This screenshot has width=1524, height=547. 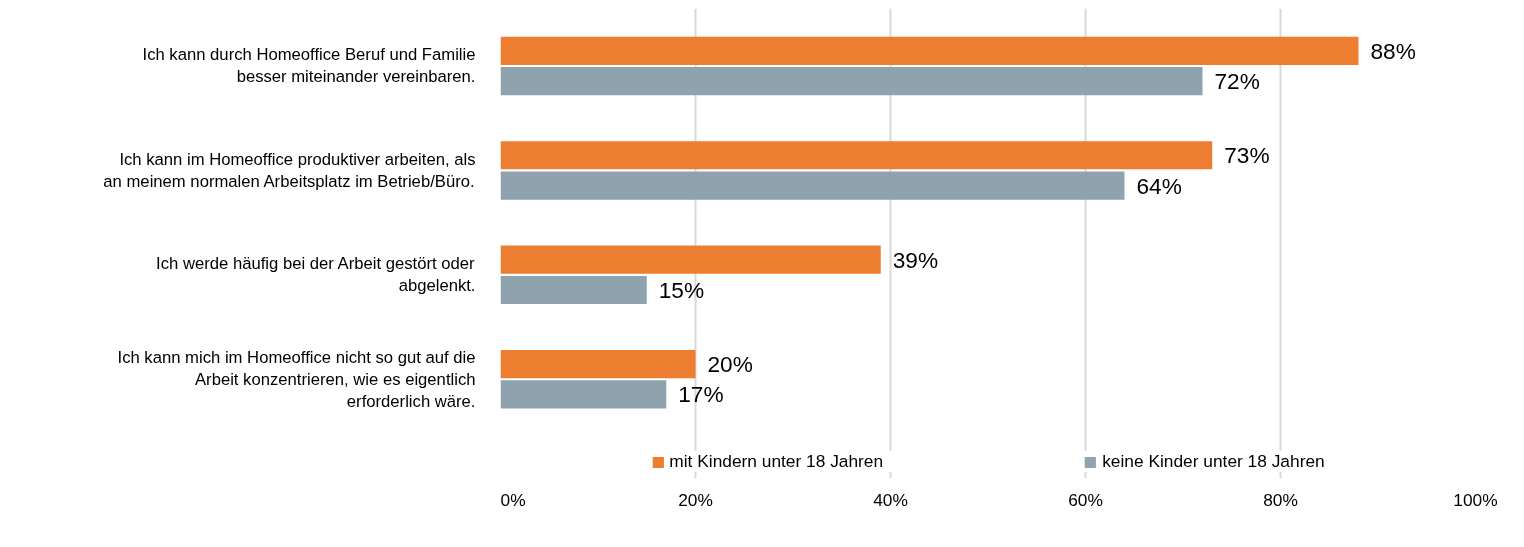 I want to click on x-tick-label: 20%, so click(x=695, y=499).